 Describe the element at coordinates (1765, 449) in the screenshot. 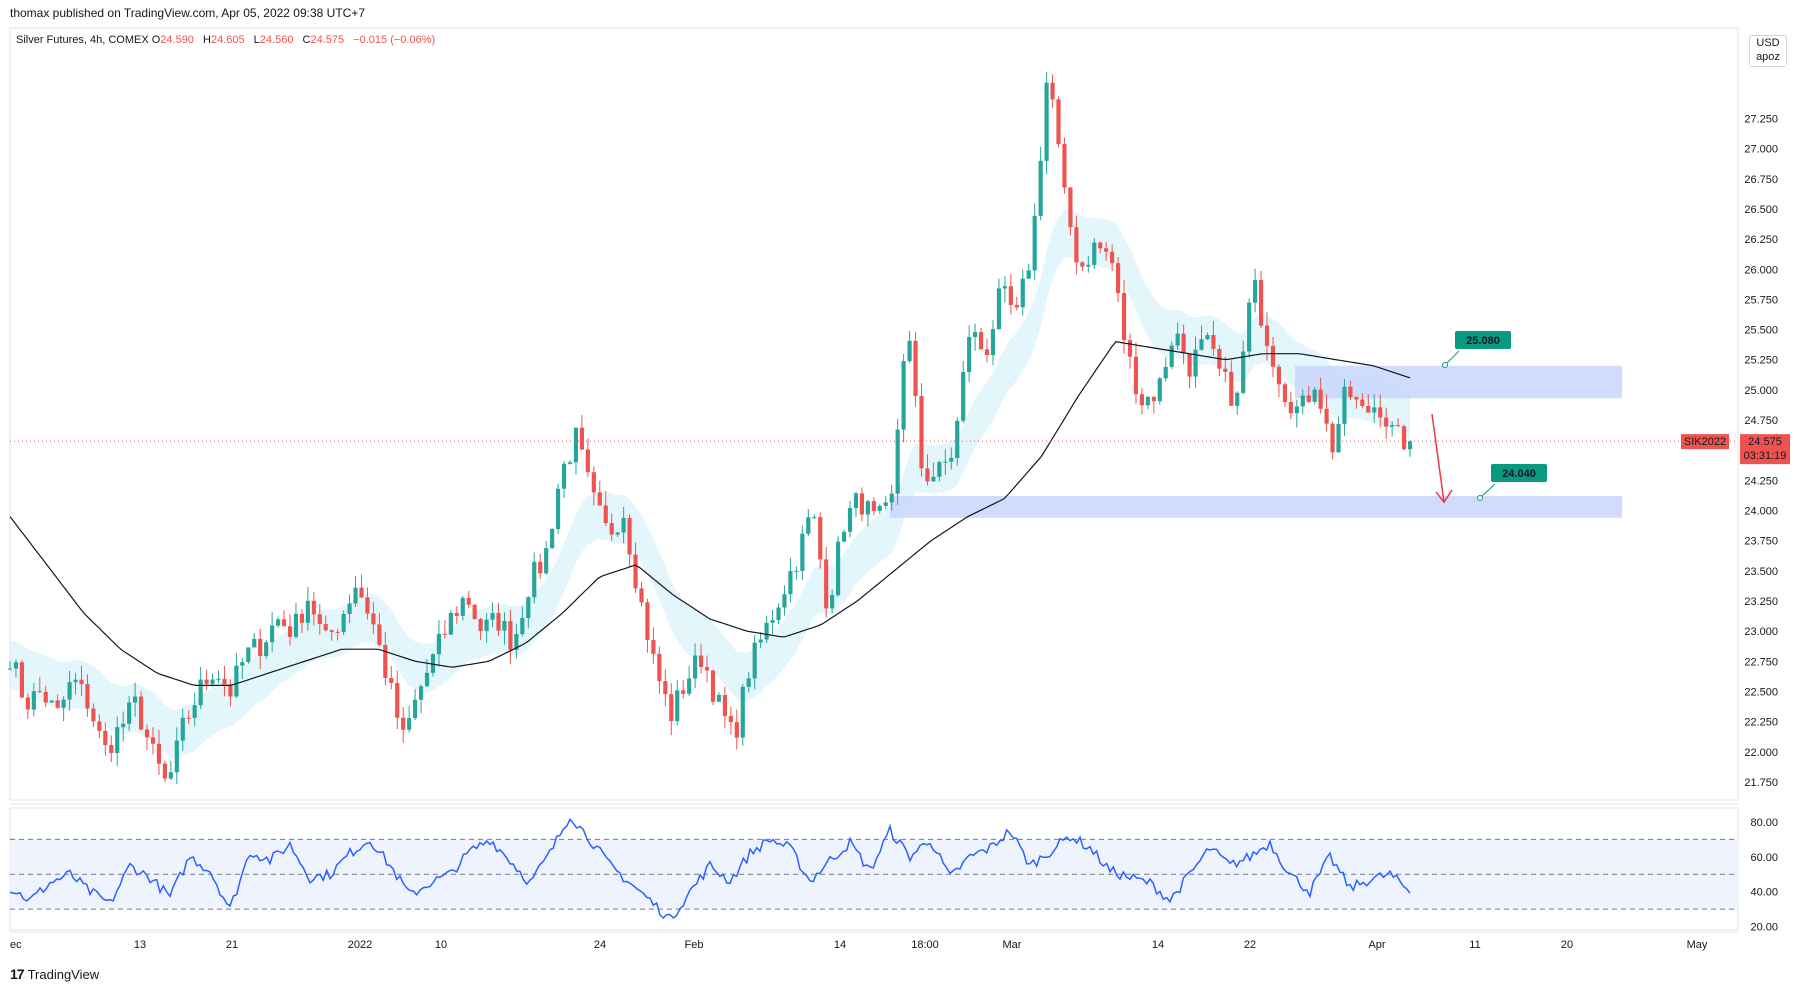

I see `price-tag-box` at that location.